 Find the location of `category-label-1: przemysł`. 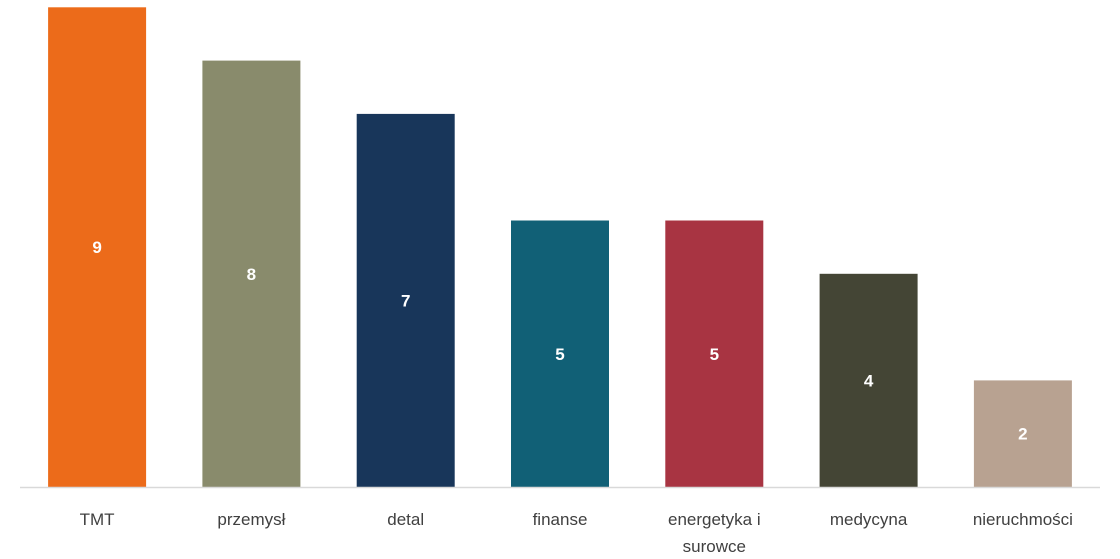

category-label-1: przemysł is located at coordinates (251, 519).